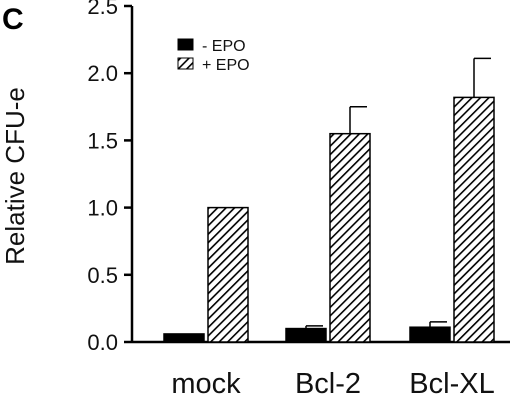  I want to click on legend-label-plus-epo: + EPO, so click(226, 65).